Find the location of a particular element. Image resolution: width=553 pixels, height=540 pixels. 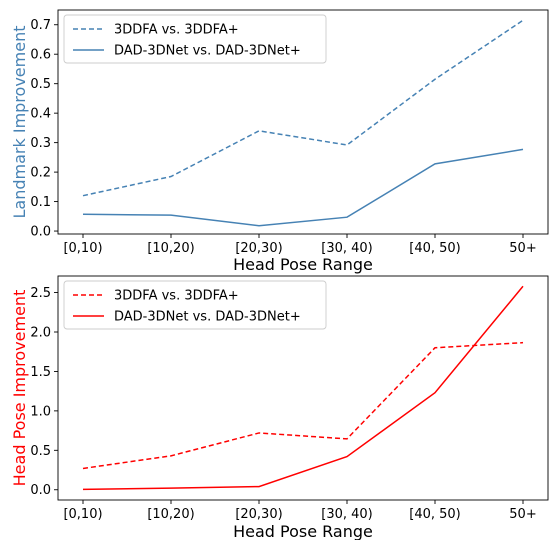

y-axis-label: Head Pose Improvement is located at coordinates (19, 388).